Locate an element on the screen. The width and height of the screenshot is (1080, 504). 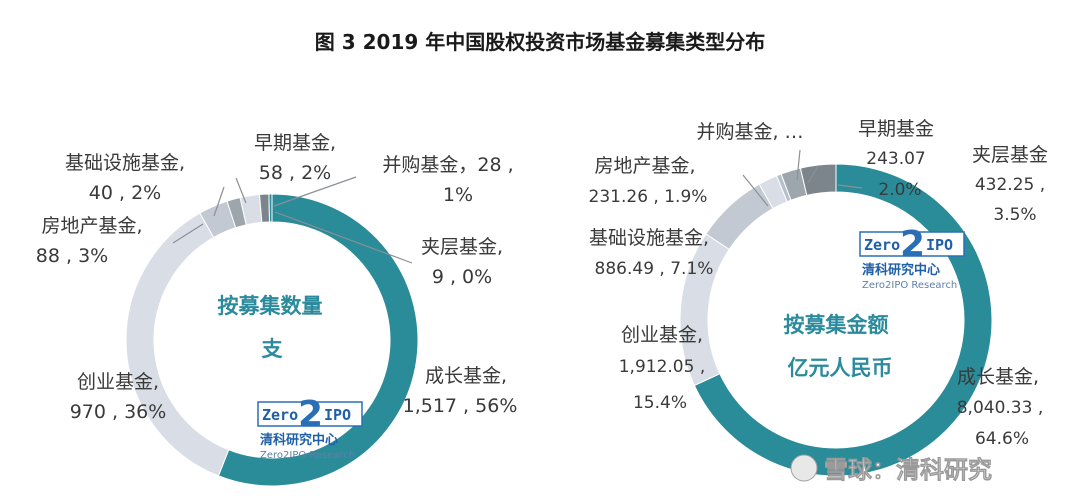
label-ma-line2: 1% is located at coordinates (458, 195).